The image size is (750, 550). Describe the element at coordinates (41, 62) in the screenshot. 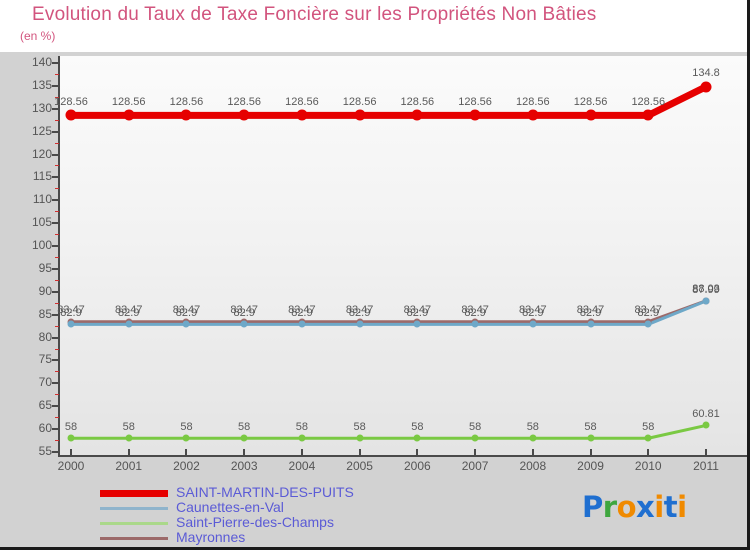

I see `y-axis-label: 140` at that location.